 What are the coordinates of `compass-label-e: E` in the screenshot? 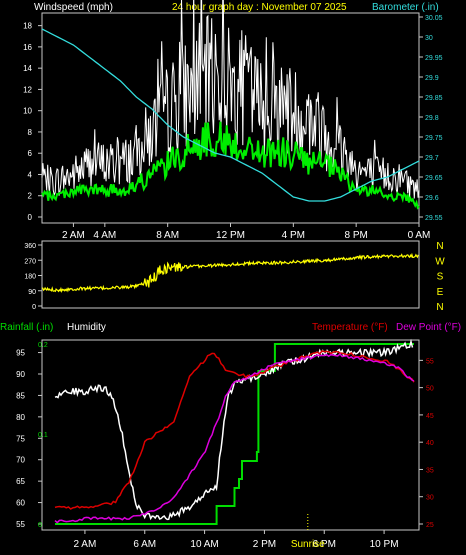 It's located at (440, 292).